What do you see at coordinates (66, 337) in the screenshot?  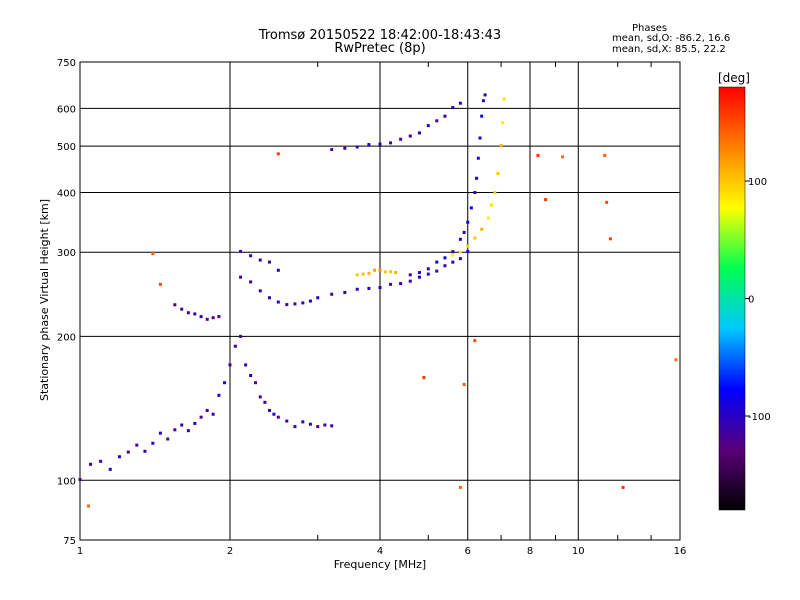 I see `y-tick-label: 200` at bounding box center [66, 337].